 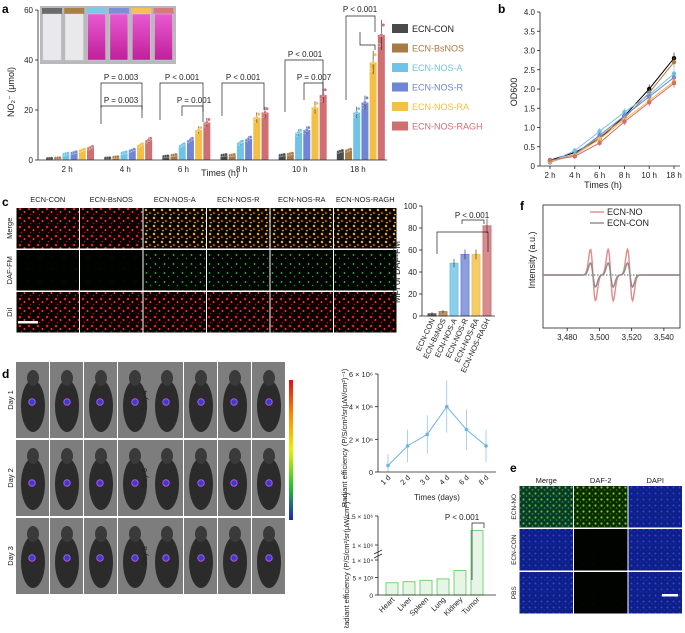 I want to click on cbar-bars, so click(x=459, y=267).